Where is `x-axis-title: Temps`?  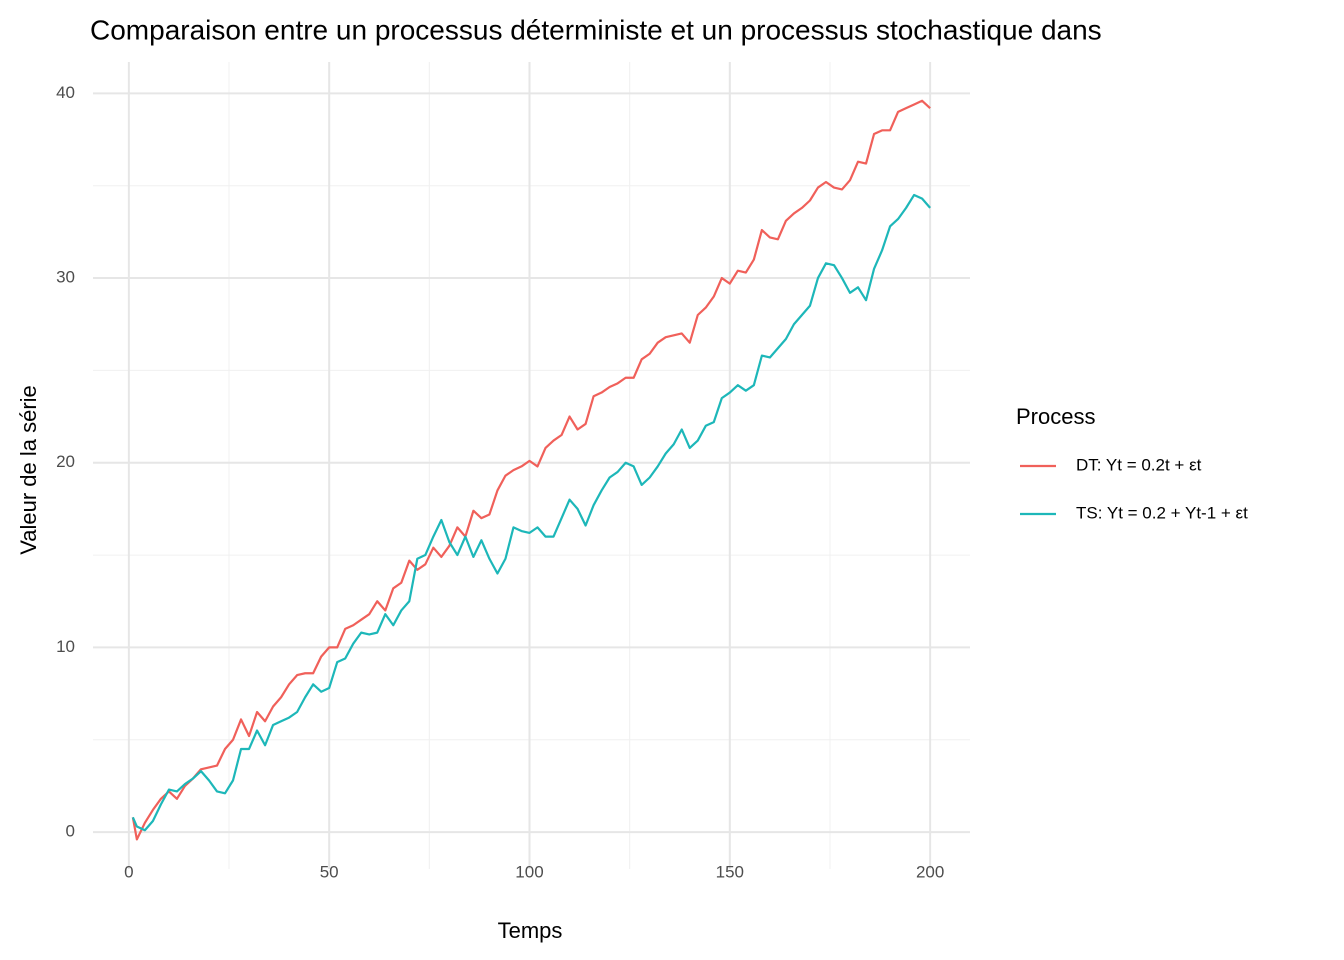 x-axis-title: Temps is located at coordinates (530, 930).